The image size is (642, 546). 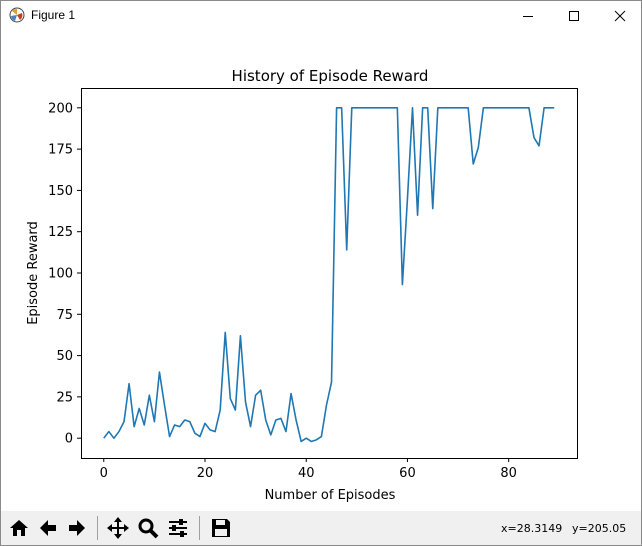 What do you see at coordinates (17, 15) in the screenshot?
I see `matplotlib-figure-icon` at bounding box center [17, 15].